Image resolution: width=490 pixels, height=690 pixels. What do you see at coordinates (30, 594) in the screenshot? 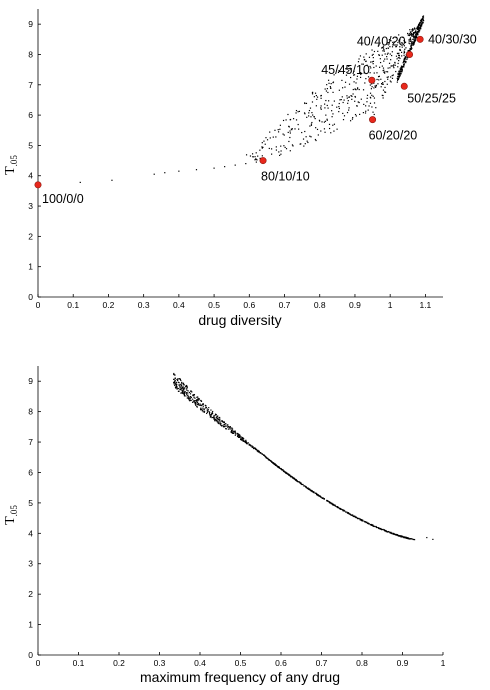
I see `chart2-y-tick-label: 2` at bounding box center [30, 594].